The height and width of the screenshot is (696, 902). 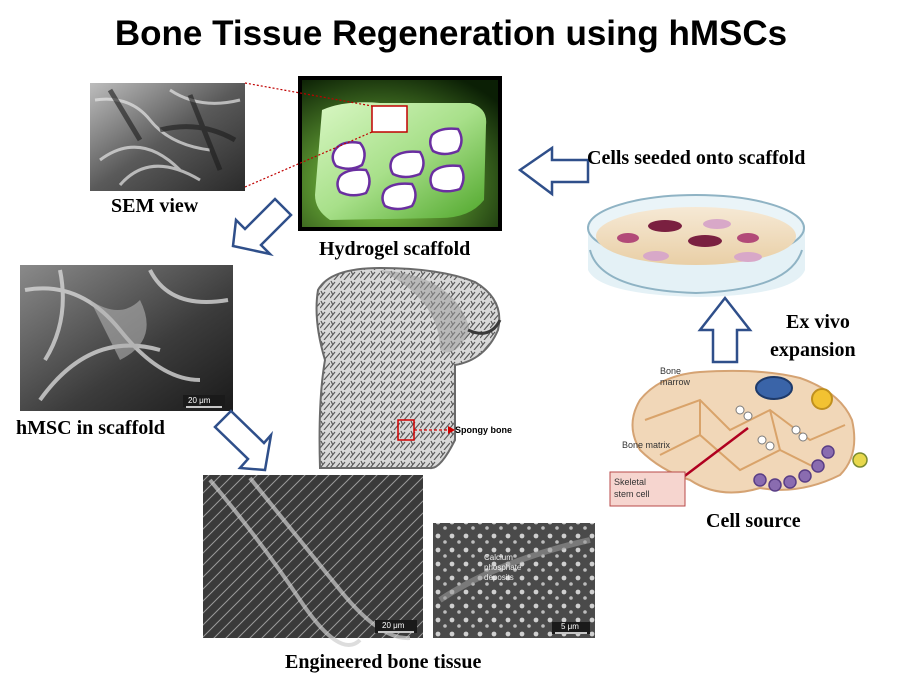 I want to click on diagram-title: Bone Tissue Regeneration using hMSCs, so click(x=451, y=33).